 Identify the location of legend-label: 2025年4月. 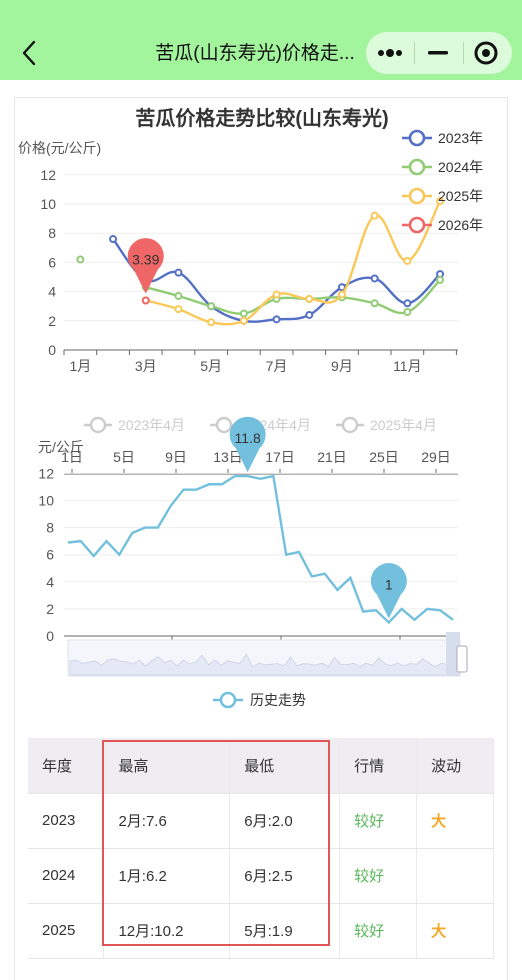
(403, 425).